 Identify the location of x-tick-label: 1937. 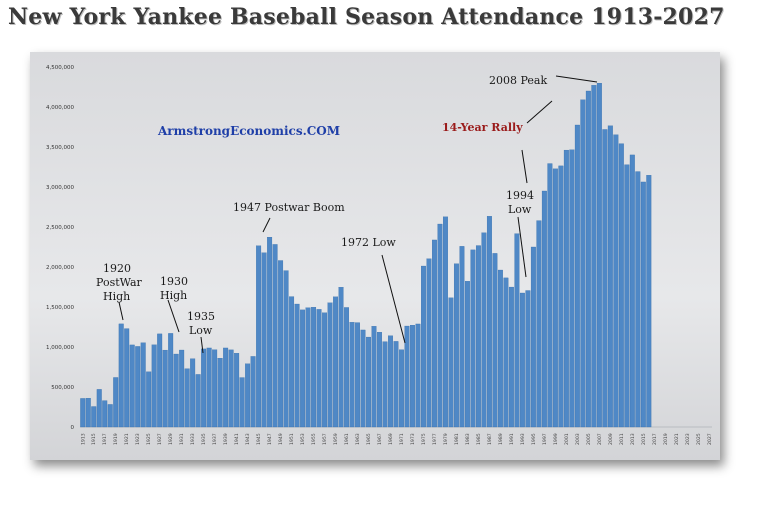
(215, 439).